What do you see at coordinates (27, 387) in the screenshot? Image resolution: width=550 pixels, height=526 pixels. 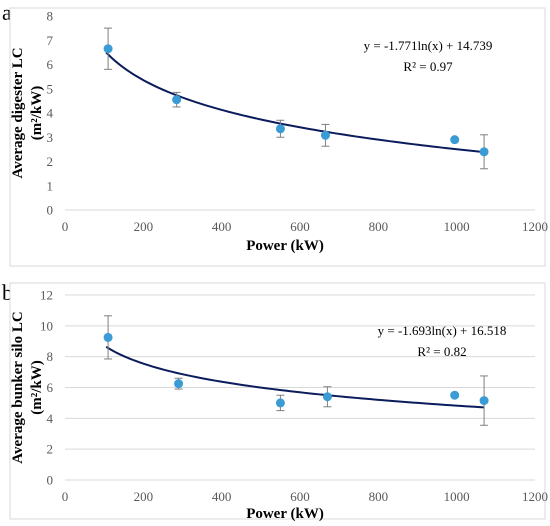 I see `panel-b-y-axis-title: Average bunker silo LC (m²/kW)` at bounding box center [27, 387].